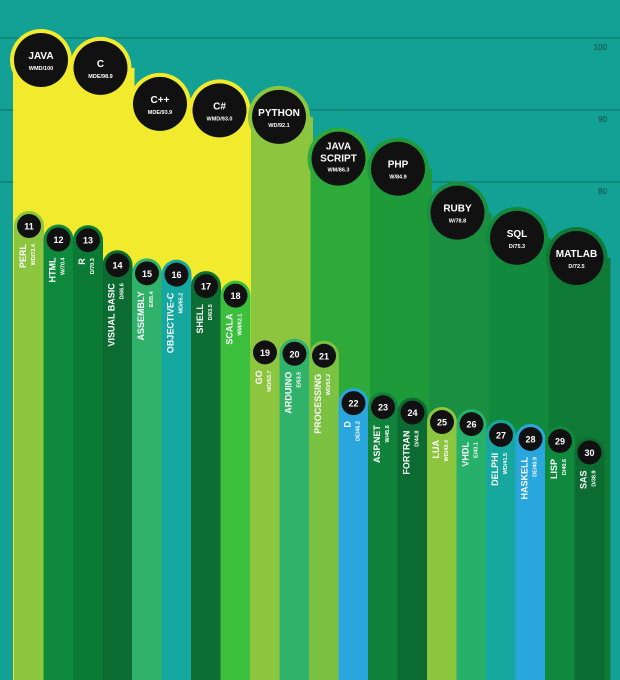  Describe the element at coordinates (477, 450) in the screenshot. I see `bar-value: E/43.1` at that location.